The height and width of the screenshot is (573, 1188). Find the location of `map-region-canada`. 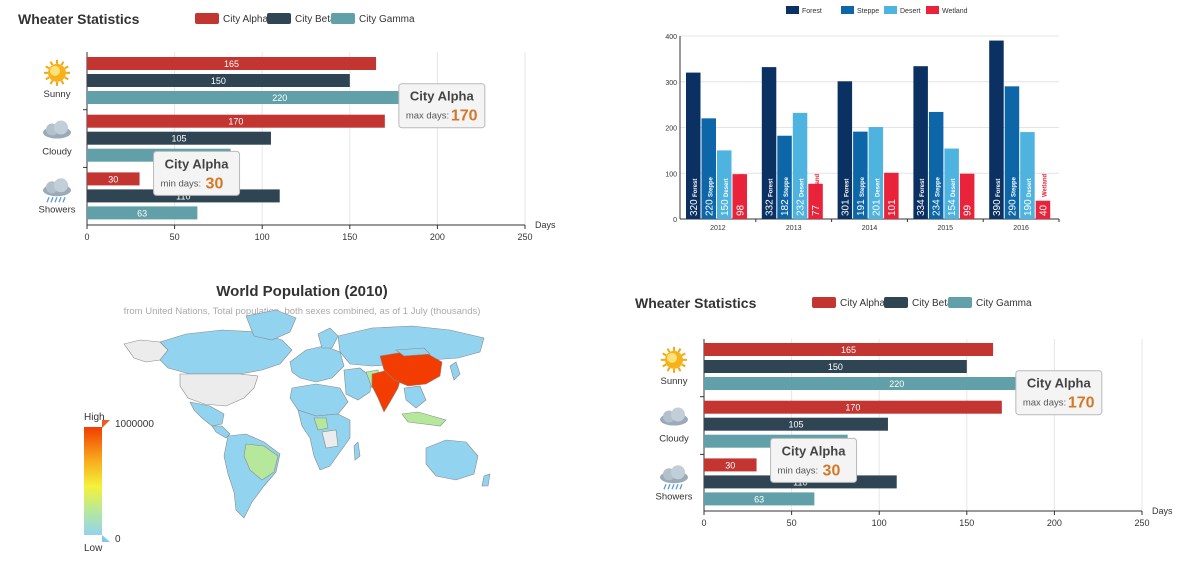

map-region-canada is located at coordinates (226, 352).